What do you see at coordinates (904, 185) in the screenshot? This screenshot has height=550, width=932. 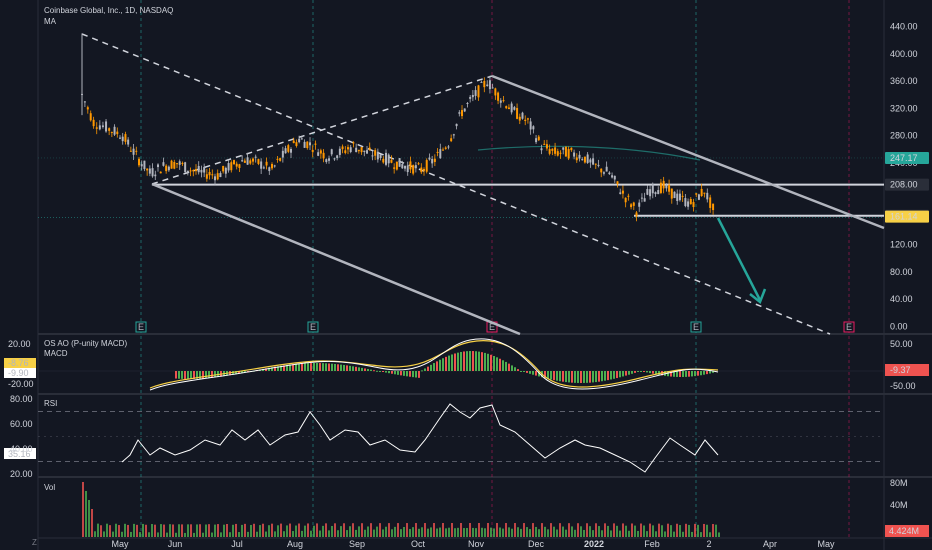 I see `price-tag-label: 208.00` at bounding box center [904, 185].